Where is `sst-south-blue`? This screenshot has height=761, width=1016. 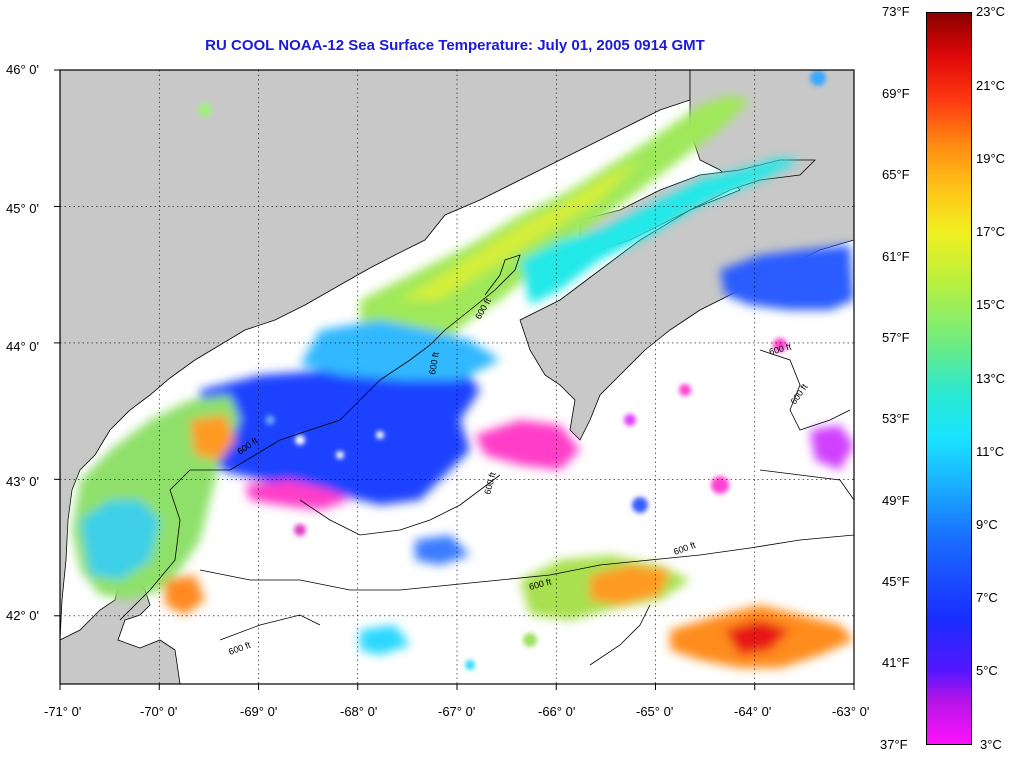 sst-south-blue is located at coordinates (442, 550).